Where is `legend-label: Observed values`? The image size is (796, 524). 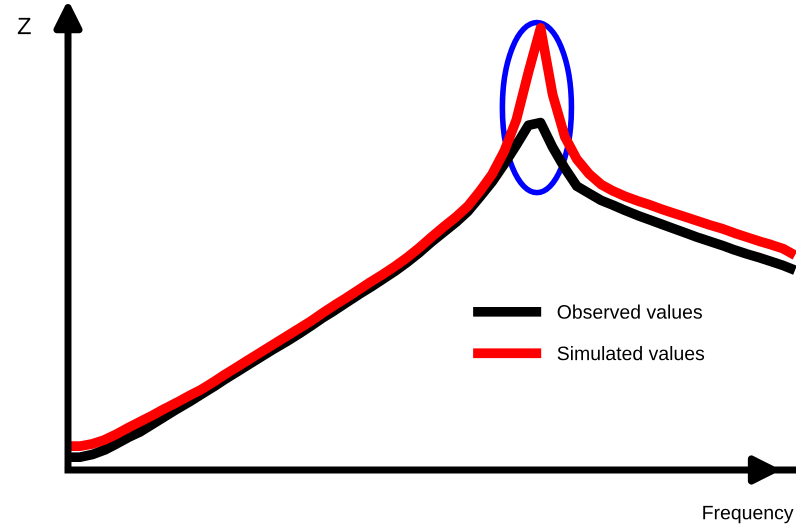
legend-label: Observed values is located at coordinates (630, 311).